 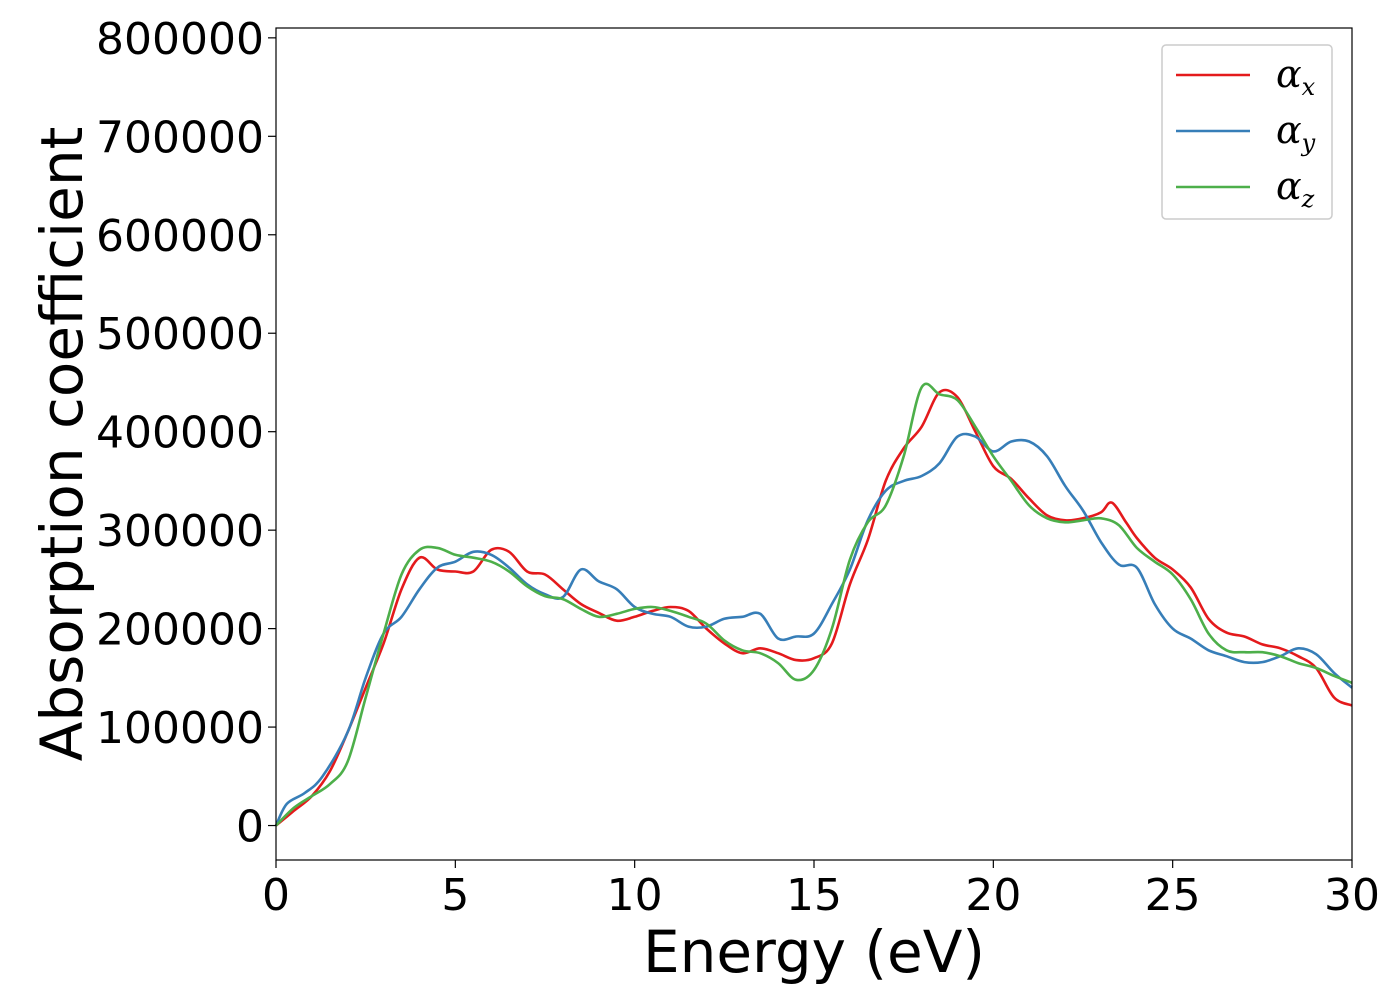 I want to click on y-tick-label: 300000, so click(x=180, y=531).